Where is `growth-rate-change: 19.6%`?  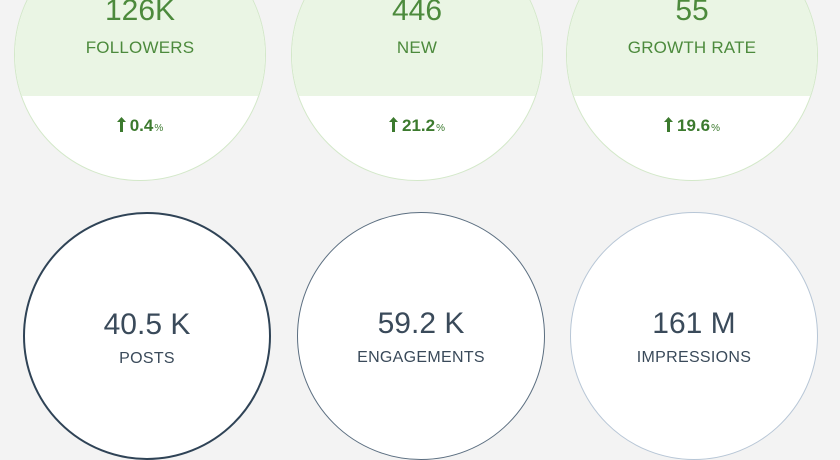
growth-rate-change: 19.6% is located at coordinates (692, 127).